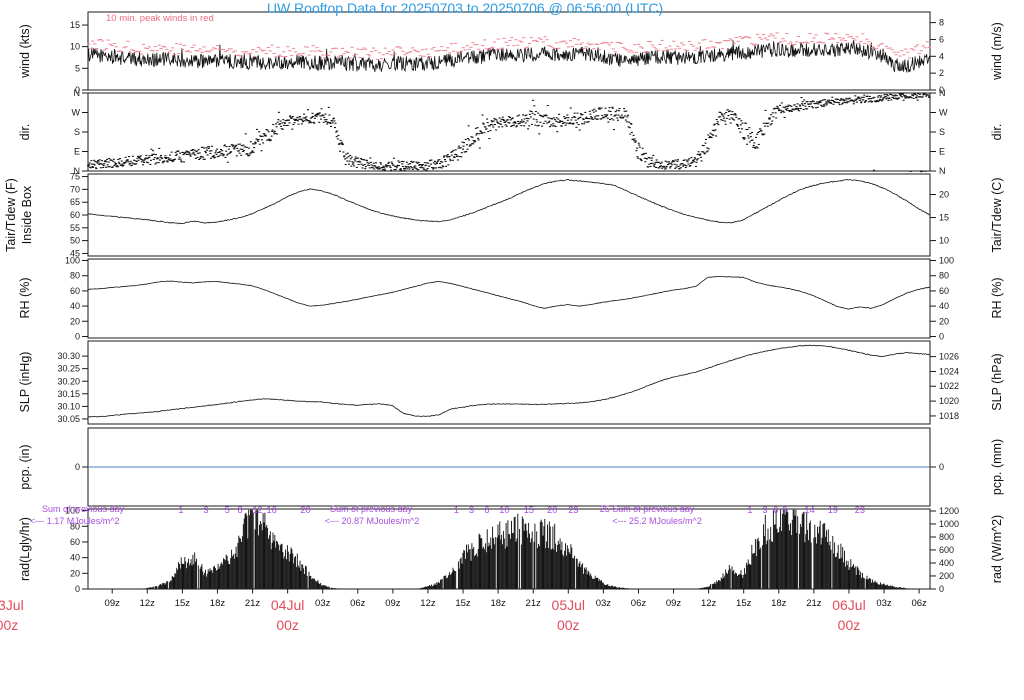 The image size is (1024, 700). What do you see at coordinates (647, 509) in the screenshot?
I see `rad-sum-day3-label: 25 Sum of previous day` at bounding box center [647, 509].